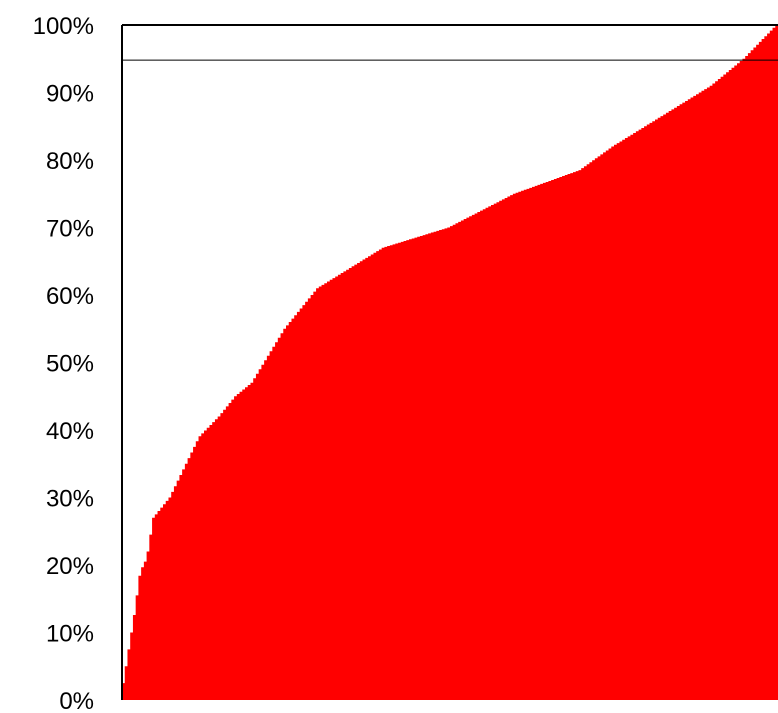 Image resolution: width=778 pixels, height=713 pixels. I want to click on y-tick-label: 90%, so click(70, 94).